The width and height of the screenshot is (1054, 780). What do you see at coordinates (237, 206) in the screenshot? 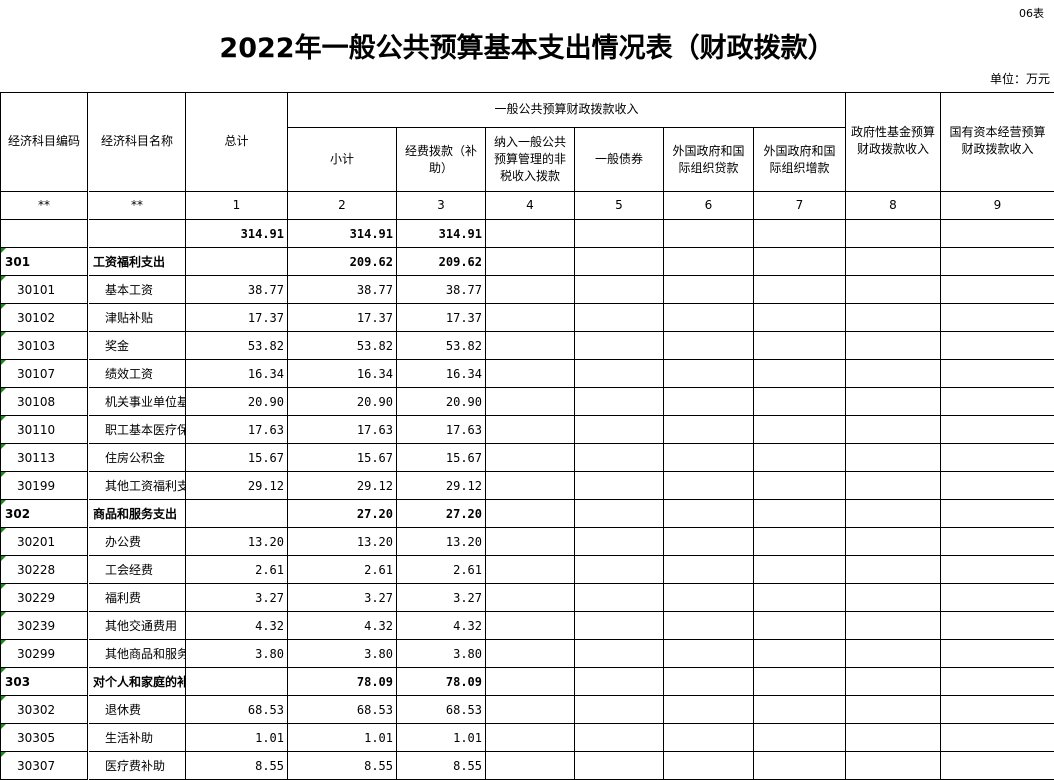
I see `column-index: 1` at bounding box center [237, 206].